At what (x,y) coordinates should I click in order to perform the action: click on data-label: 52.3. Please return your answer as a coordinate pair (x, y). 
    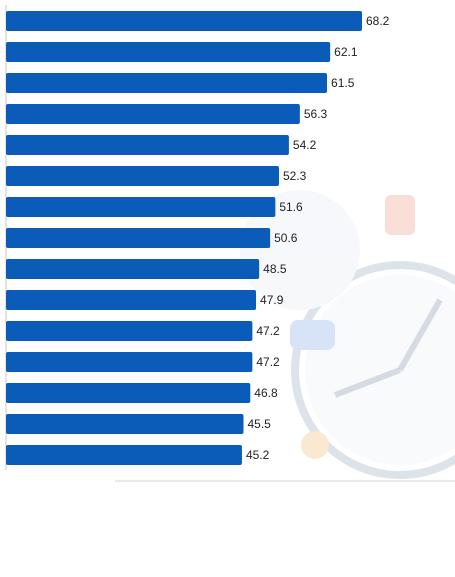
    Looking at the image, I should click on (295, 176).